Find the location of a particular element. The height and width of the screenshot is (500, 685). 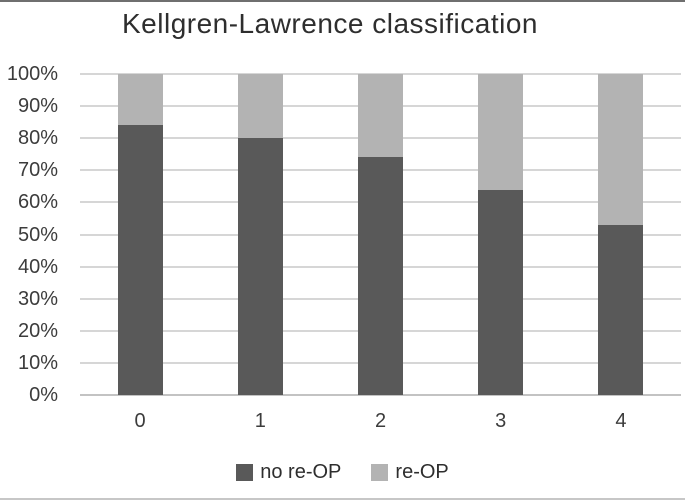

bar-1-segment-re-op is located at coordinates (260, 106).